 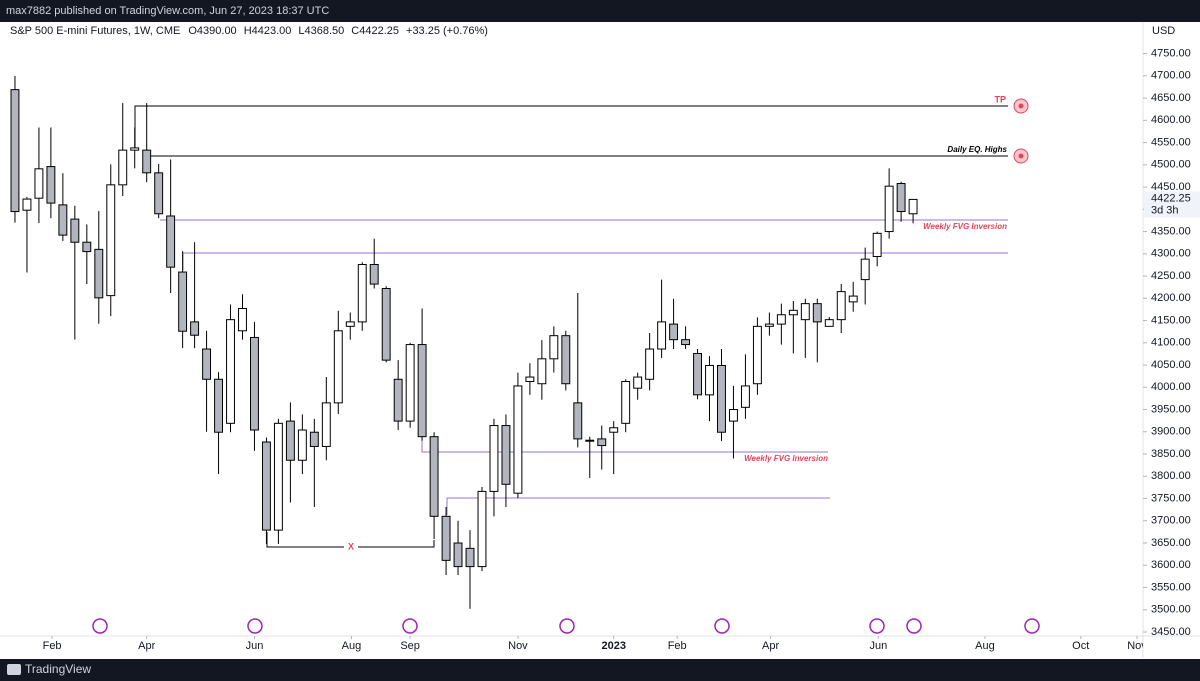 I want to click on x-label-bg, so click(x=351, y=547).